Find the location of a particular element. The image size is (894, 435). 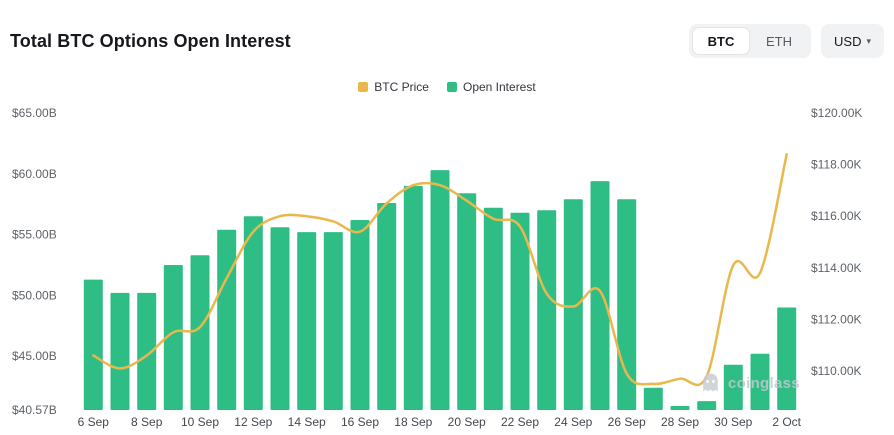

x-axis-tick: 28 Sep is located at coordinates (680, 422).